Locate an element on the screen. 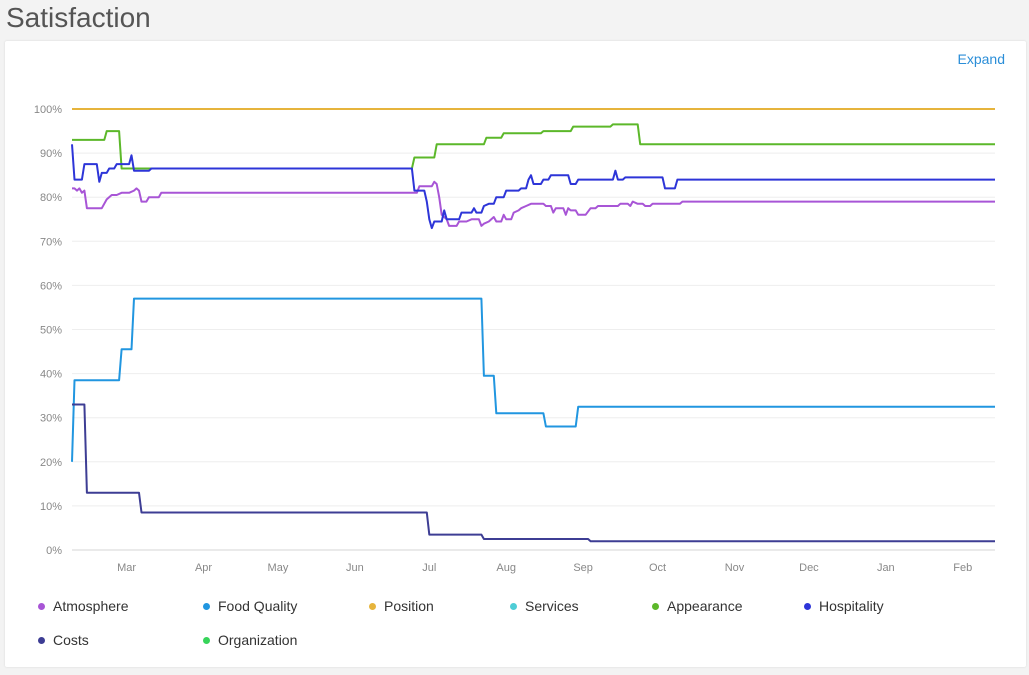 The height and width of the screenshot is (675, 1029). legend-item-services: Services is located at coordinates (544, 606).